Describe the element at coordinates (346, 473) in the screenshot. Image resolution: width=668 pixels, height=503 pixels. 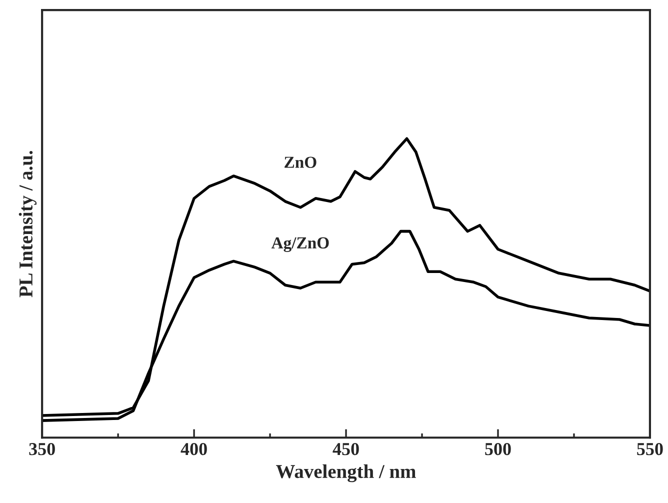
I see `x-axis-title: Wavelength / nm` at that location.